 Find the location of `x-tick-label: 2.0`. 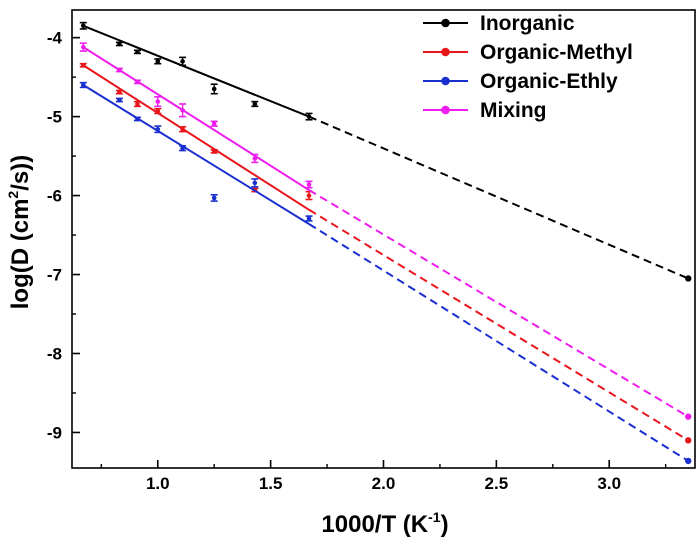

x-tick-label: 2.0 is located at coordinates (384, 483).